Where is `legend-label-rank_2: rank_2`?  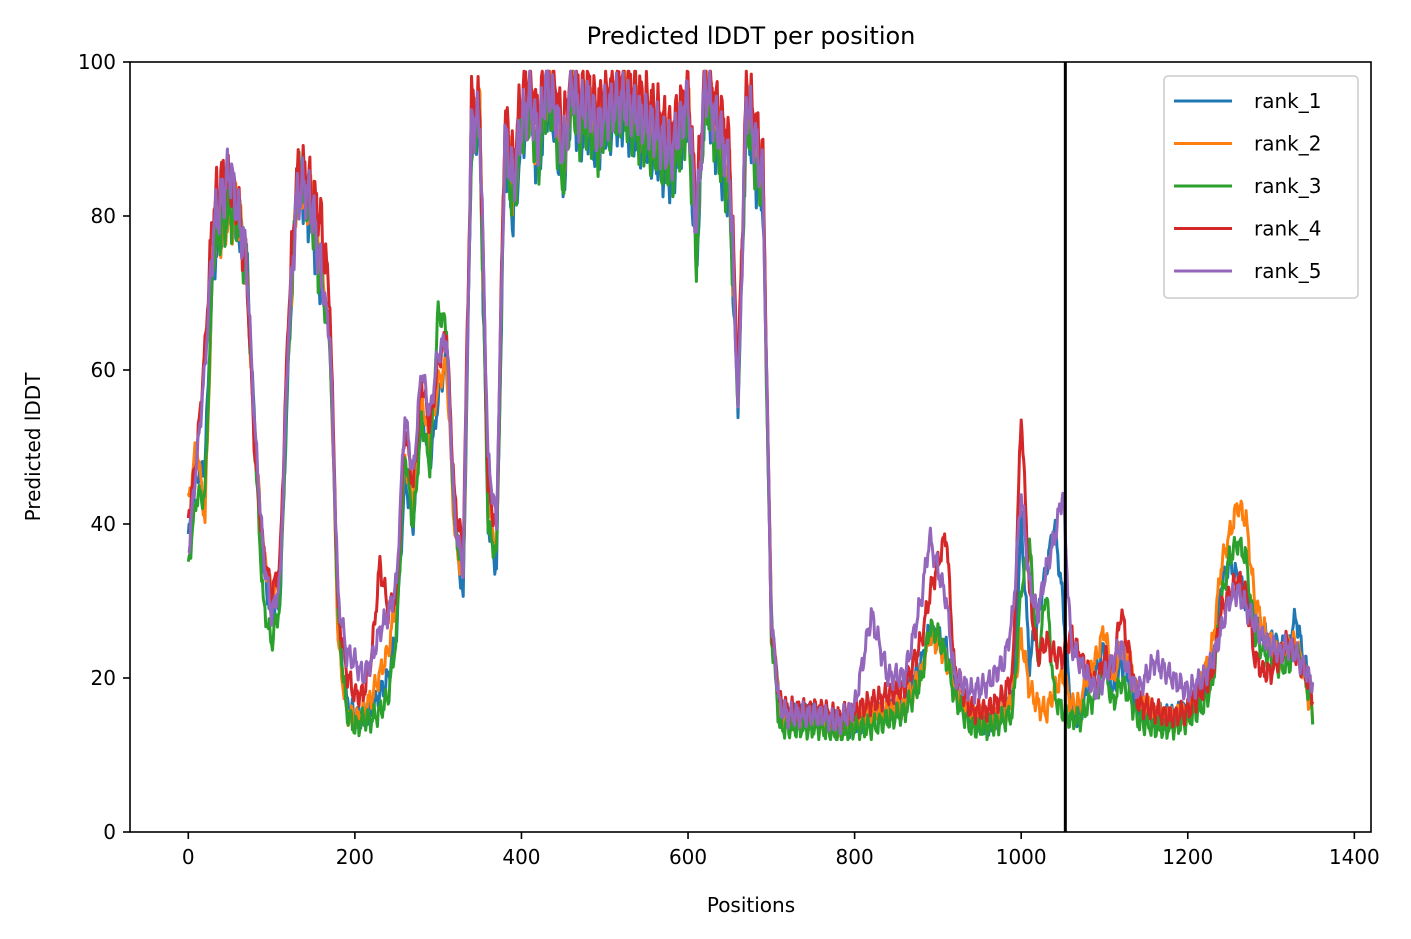
legend-label-rank_2: rank_2 is located at coordinates (1287, 144).